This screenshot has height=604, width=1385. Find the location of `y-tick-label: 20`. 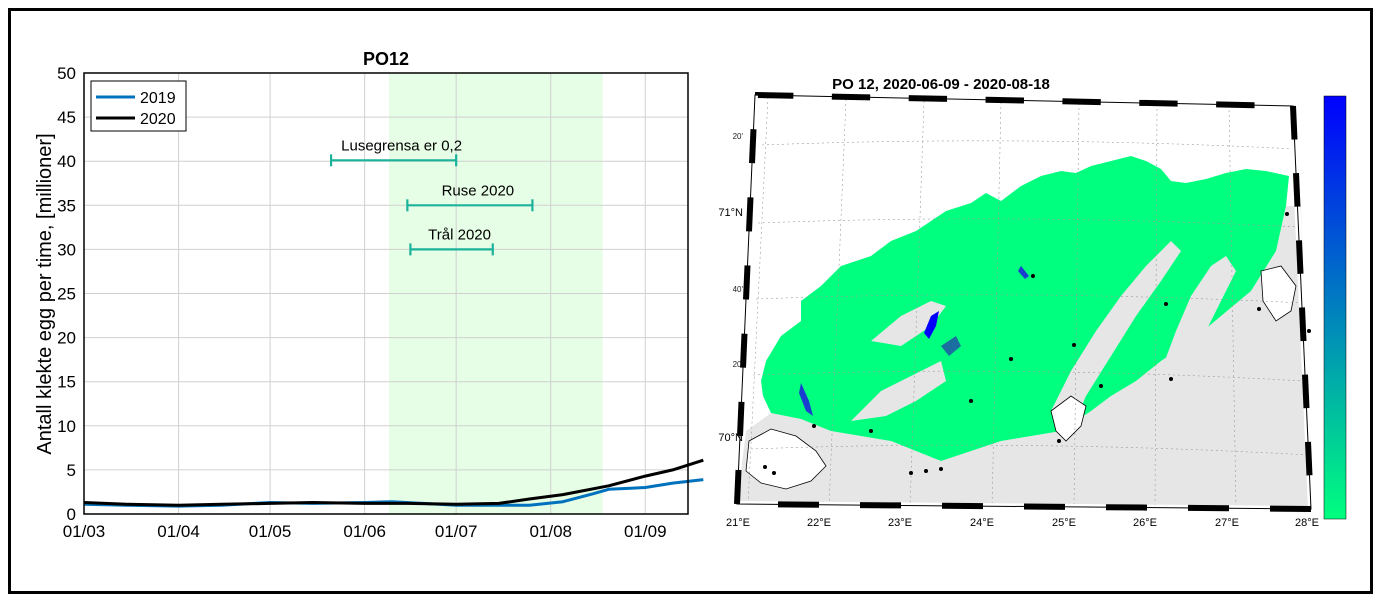

y-tick-label: 20 is located at coordinates (66, 338).